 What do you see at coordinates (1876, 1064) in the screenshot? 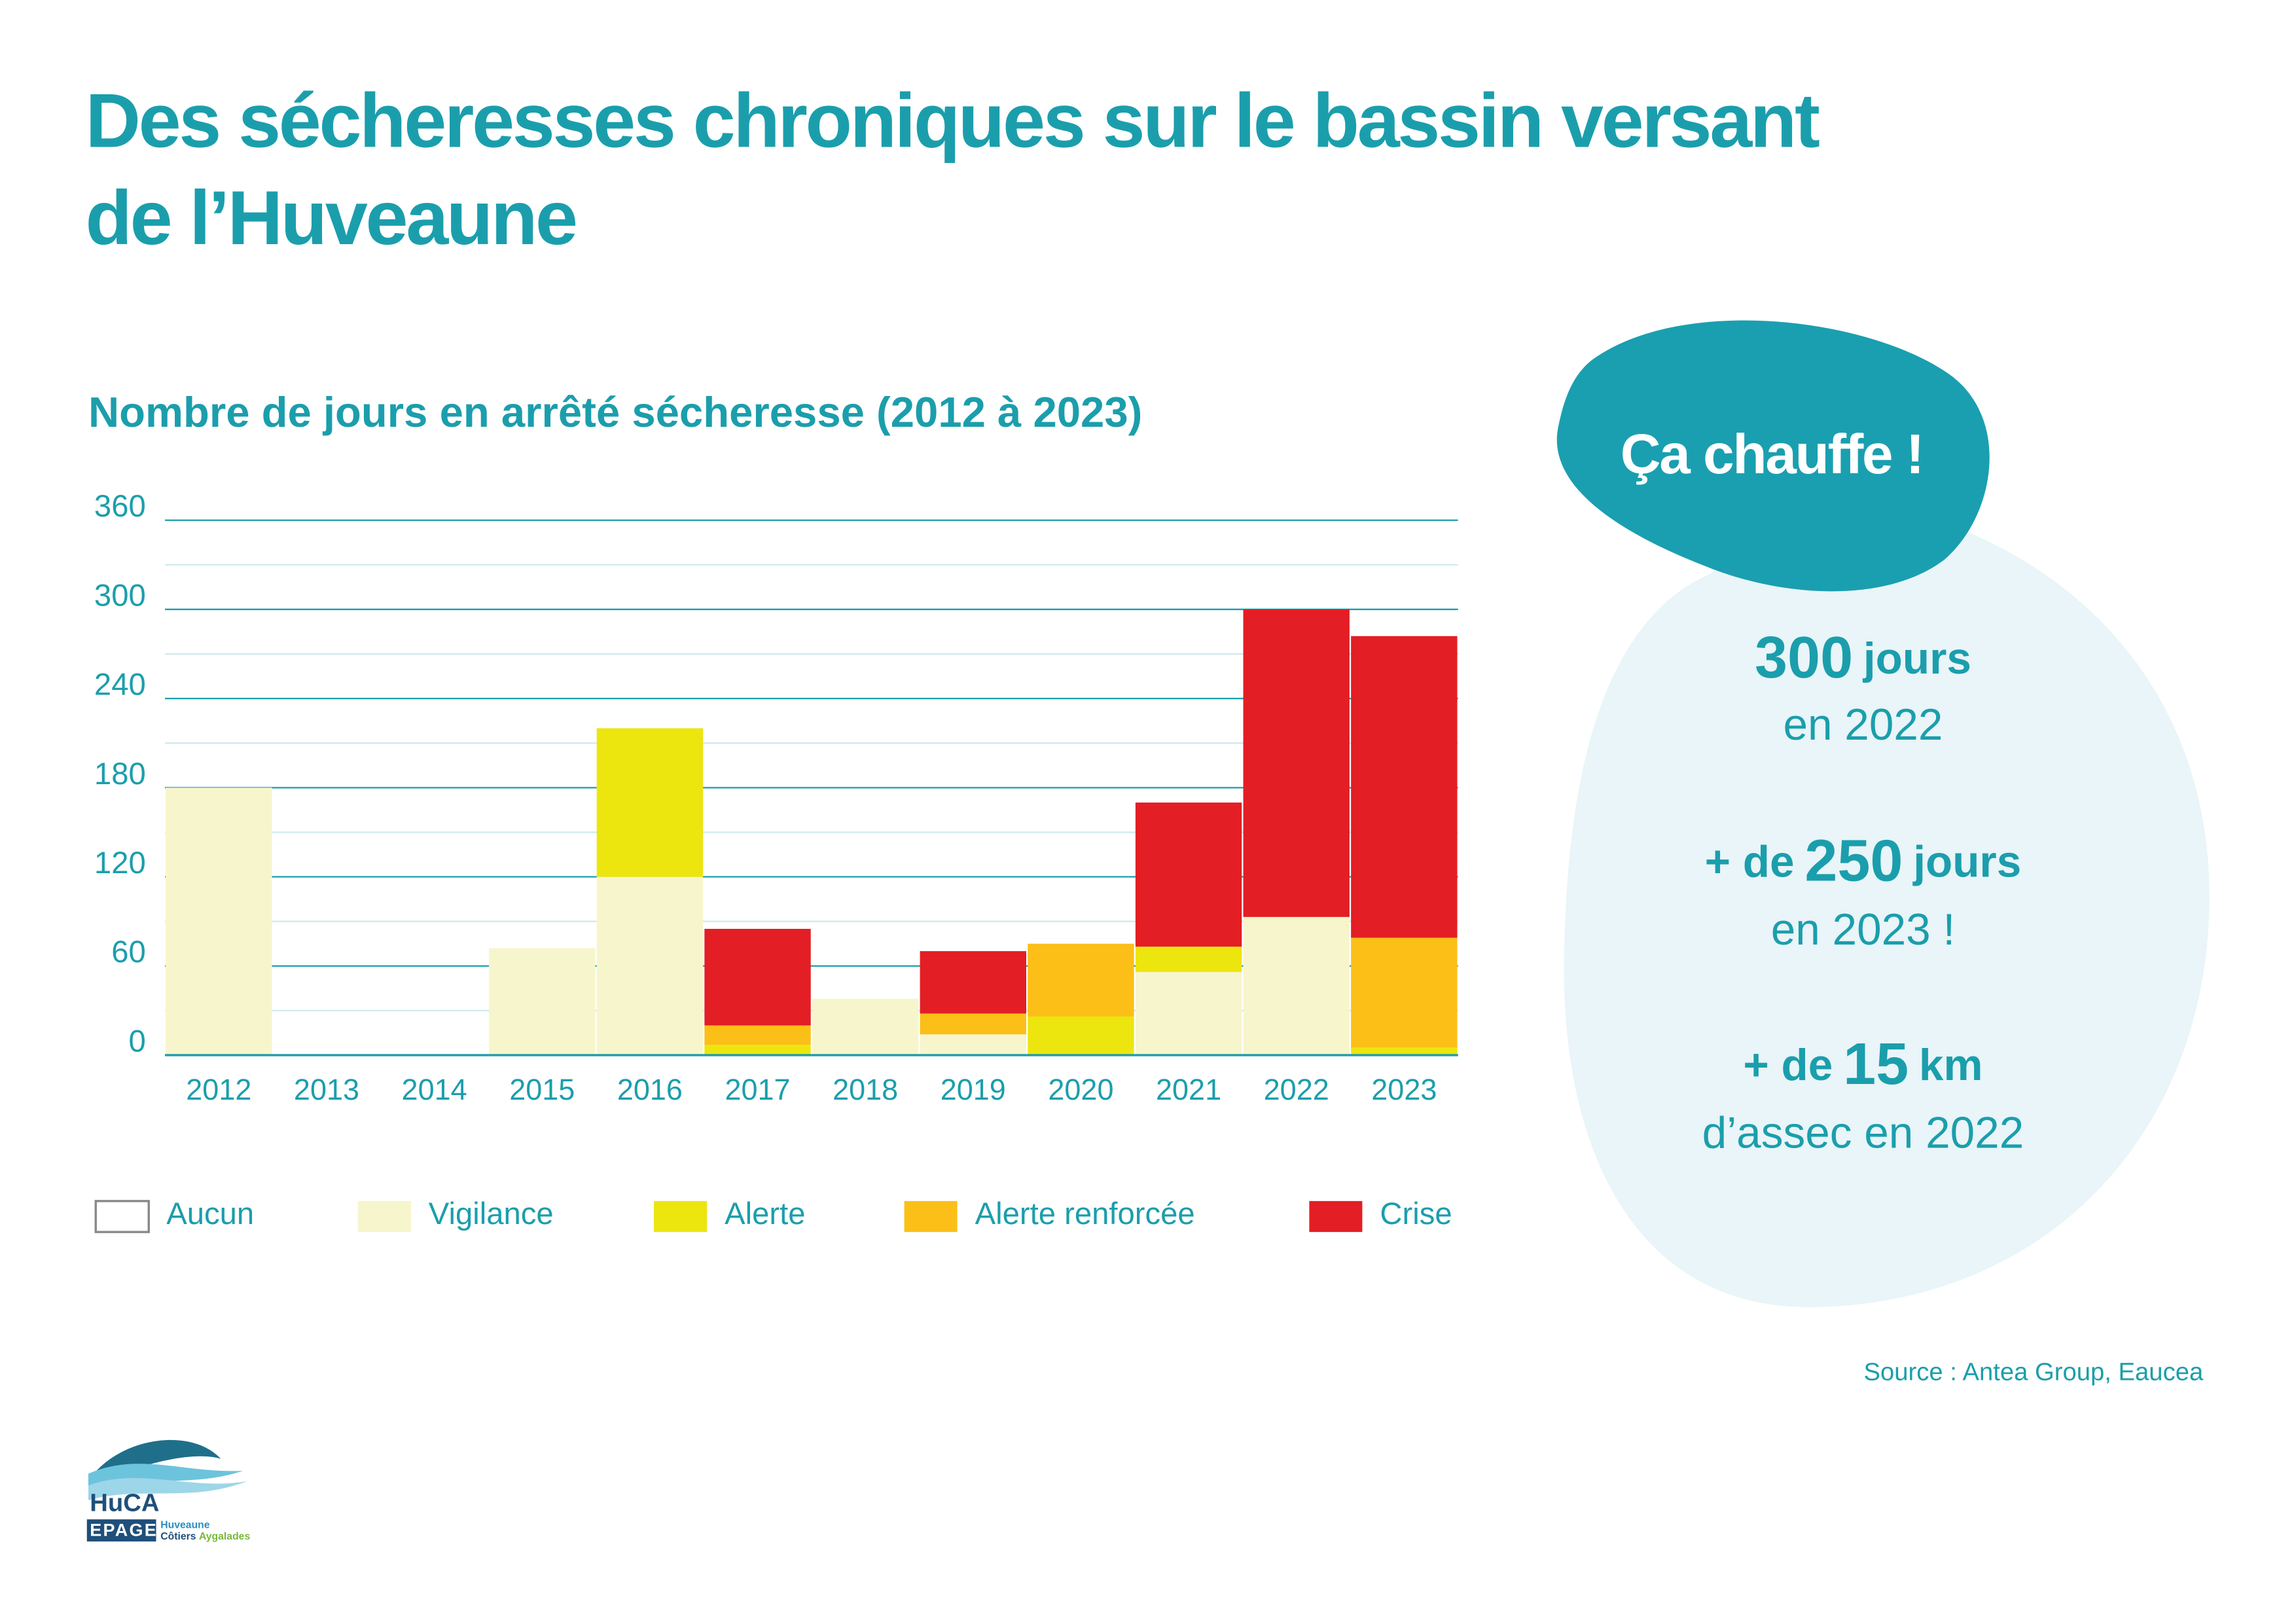
I see `stat-number: 15` at bounding box center [1876, 1064].